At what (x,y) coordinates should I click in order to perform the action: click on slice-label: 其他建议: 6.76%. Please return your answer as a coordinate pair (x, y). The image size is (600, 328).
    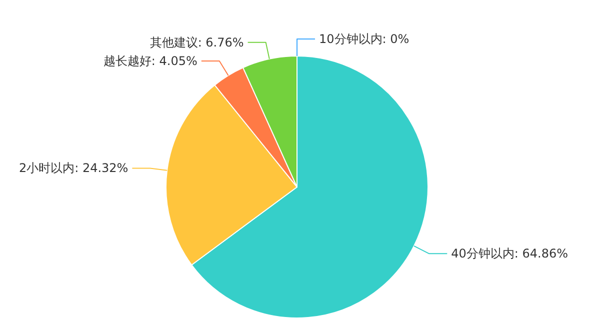
    Looking at the image, I should click on (197, 42).